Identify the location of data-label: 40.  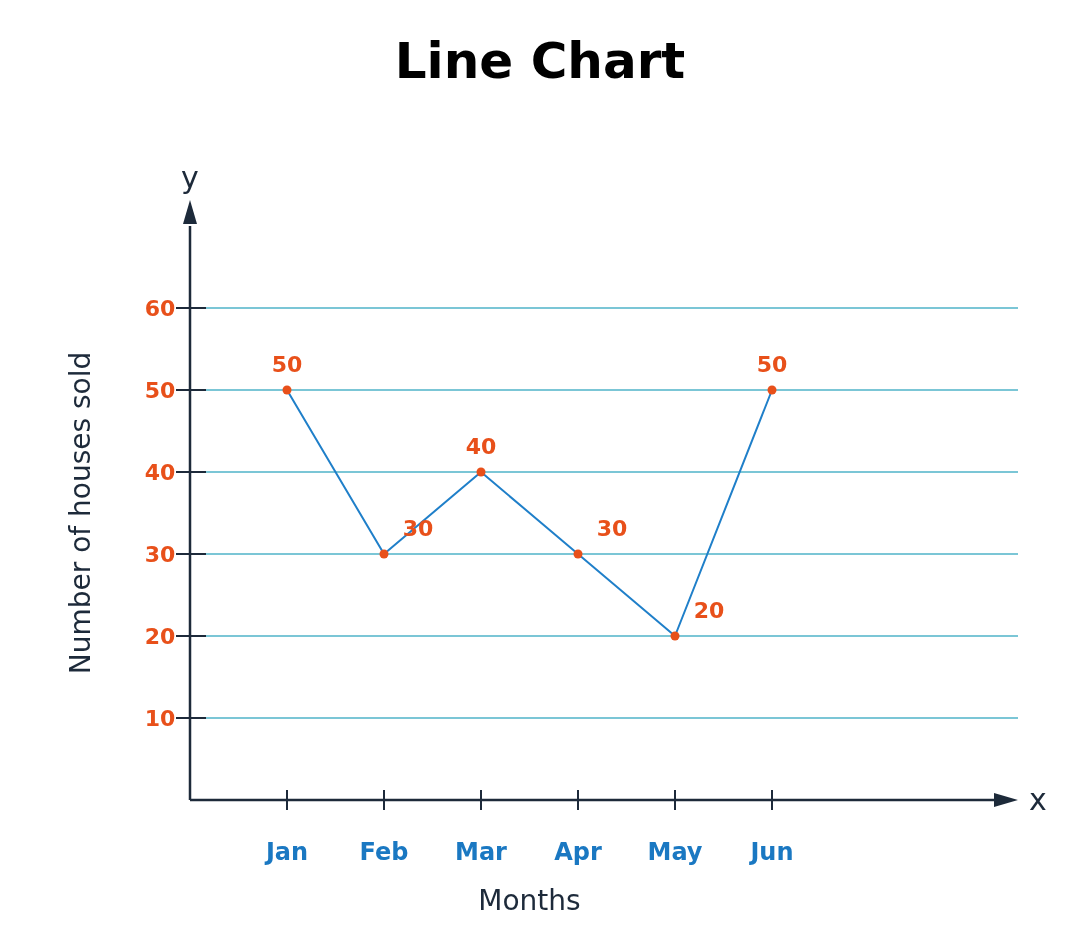
(481, 446).